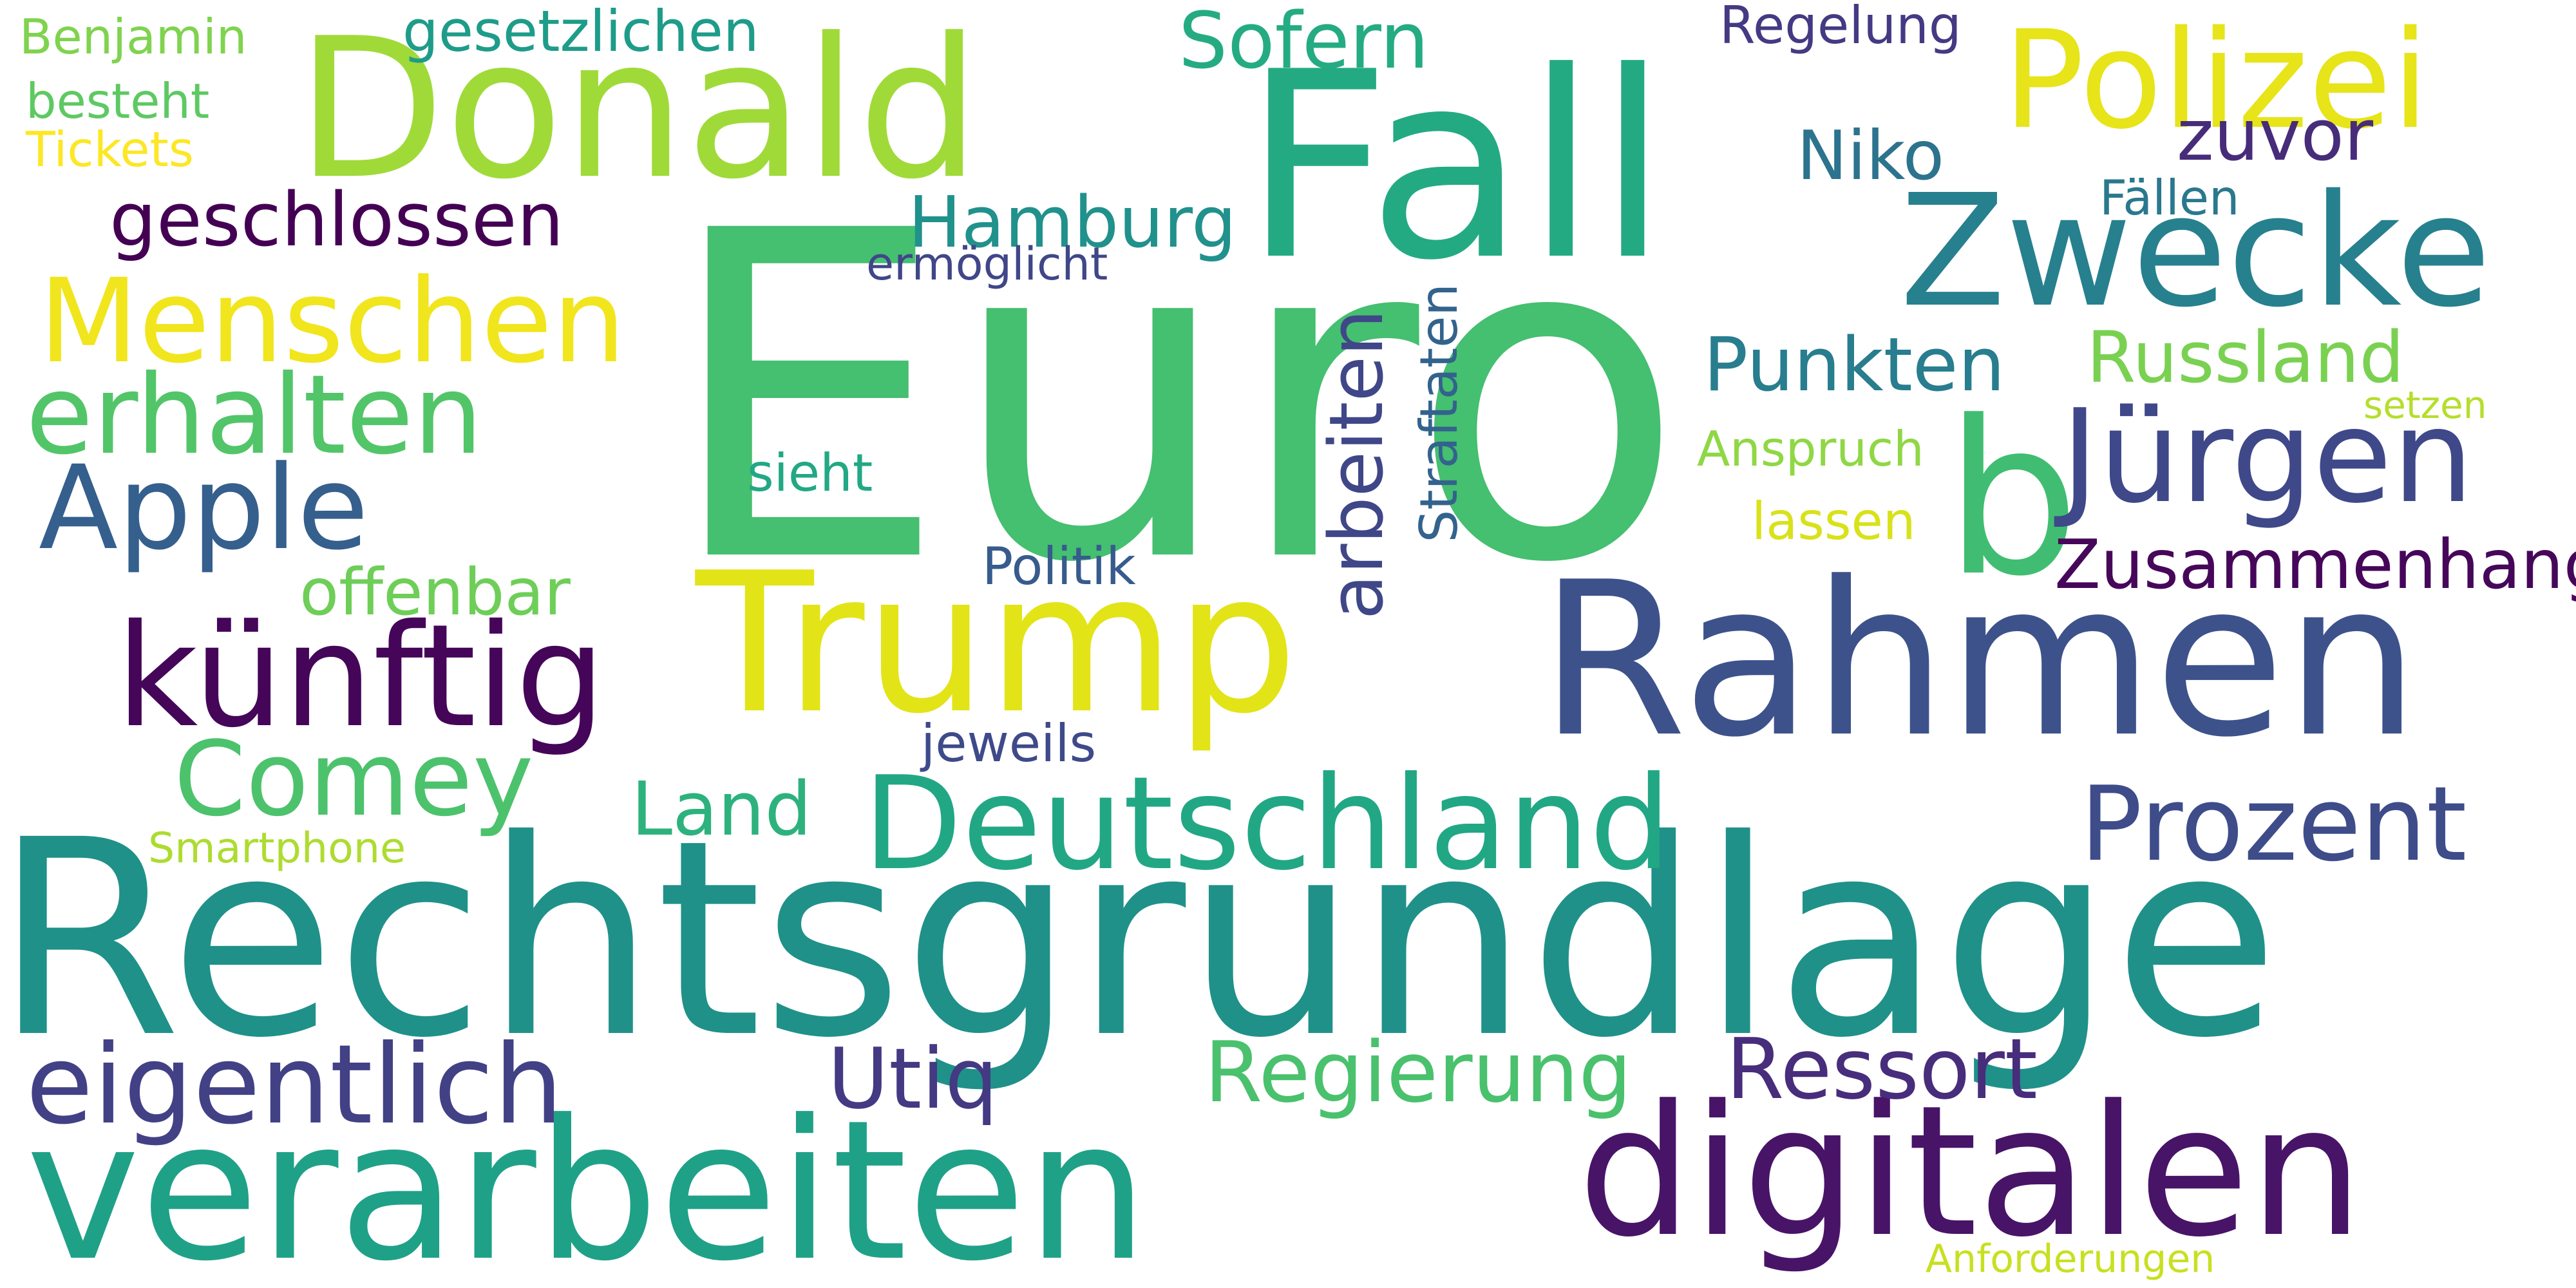  What do you see at coordinates (133, 36) in the screenshot?
I see `word-benjamin: Benjamin` at bounding box center [133, 36].